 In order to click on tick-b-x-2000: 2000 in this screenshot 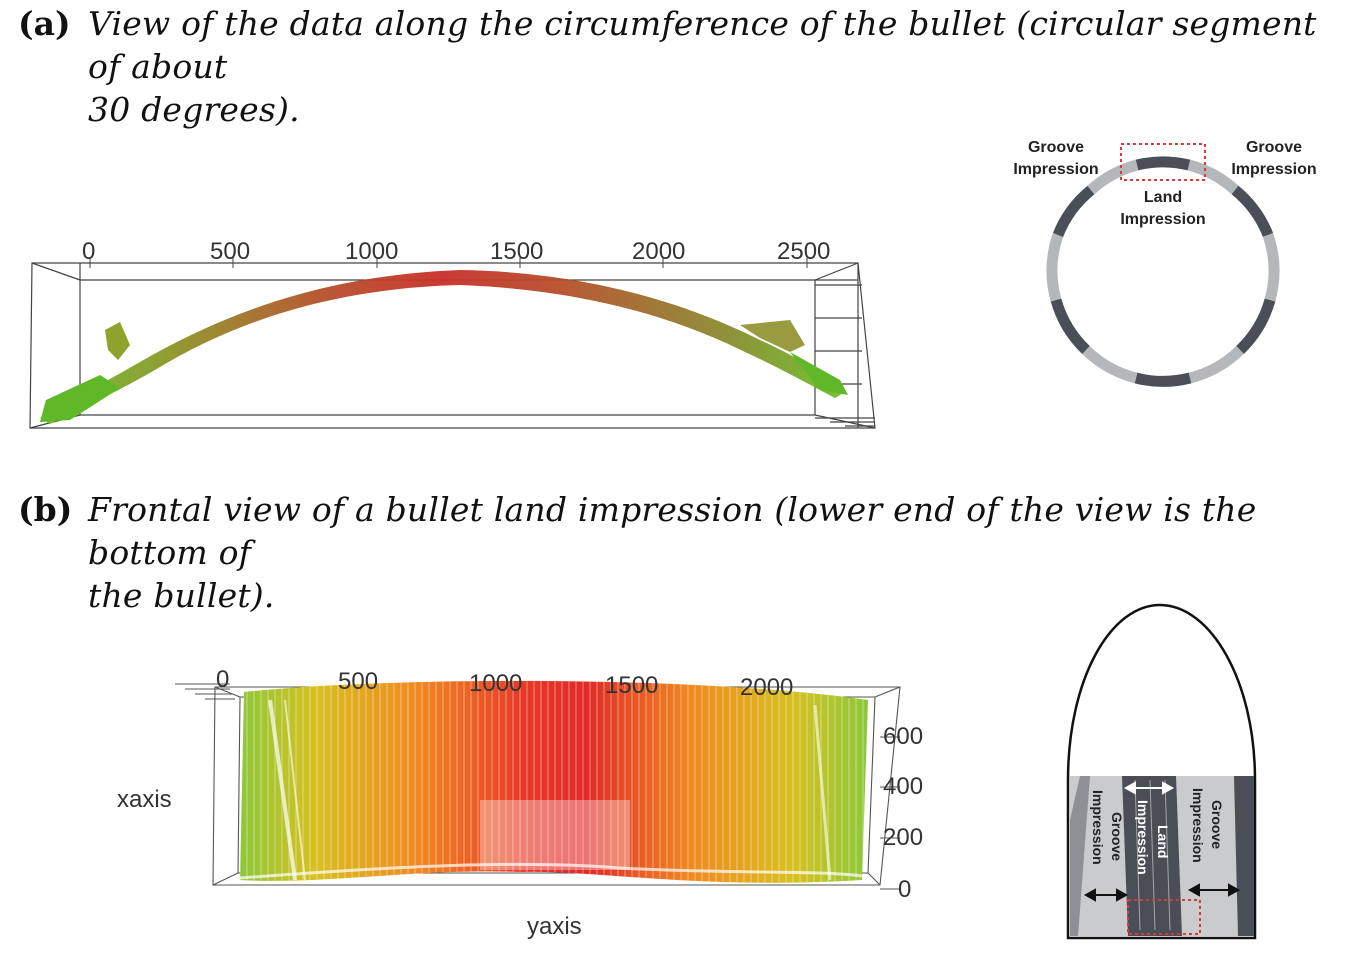, I will do `click(767, 687)`.